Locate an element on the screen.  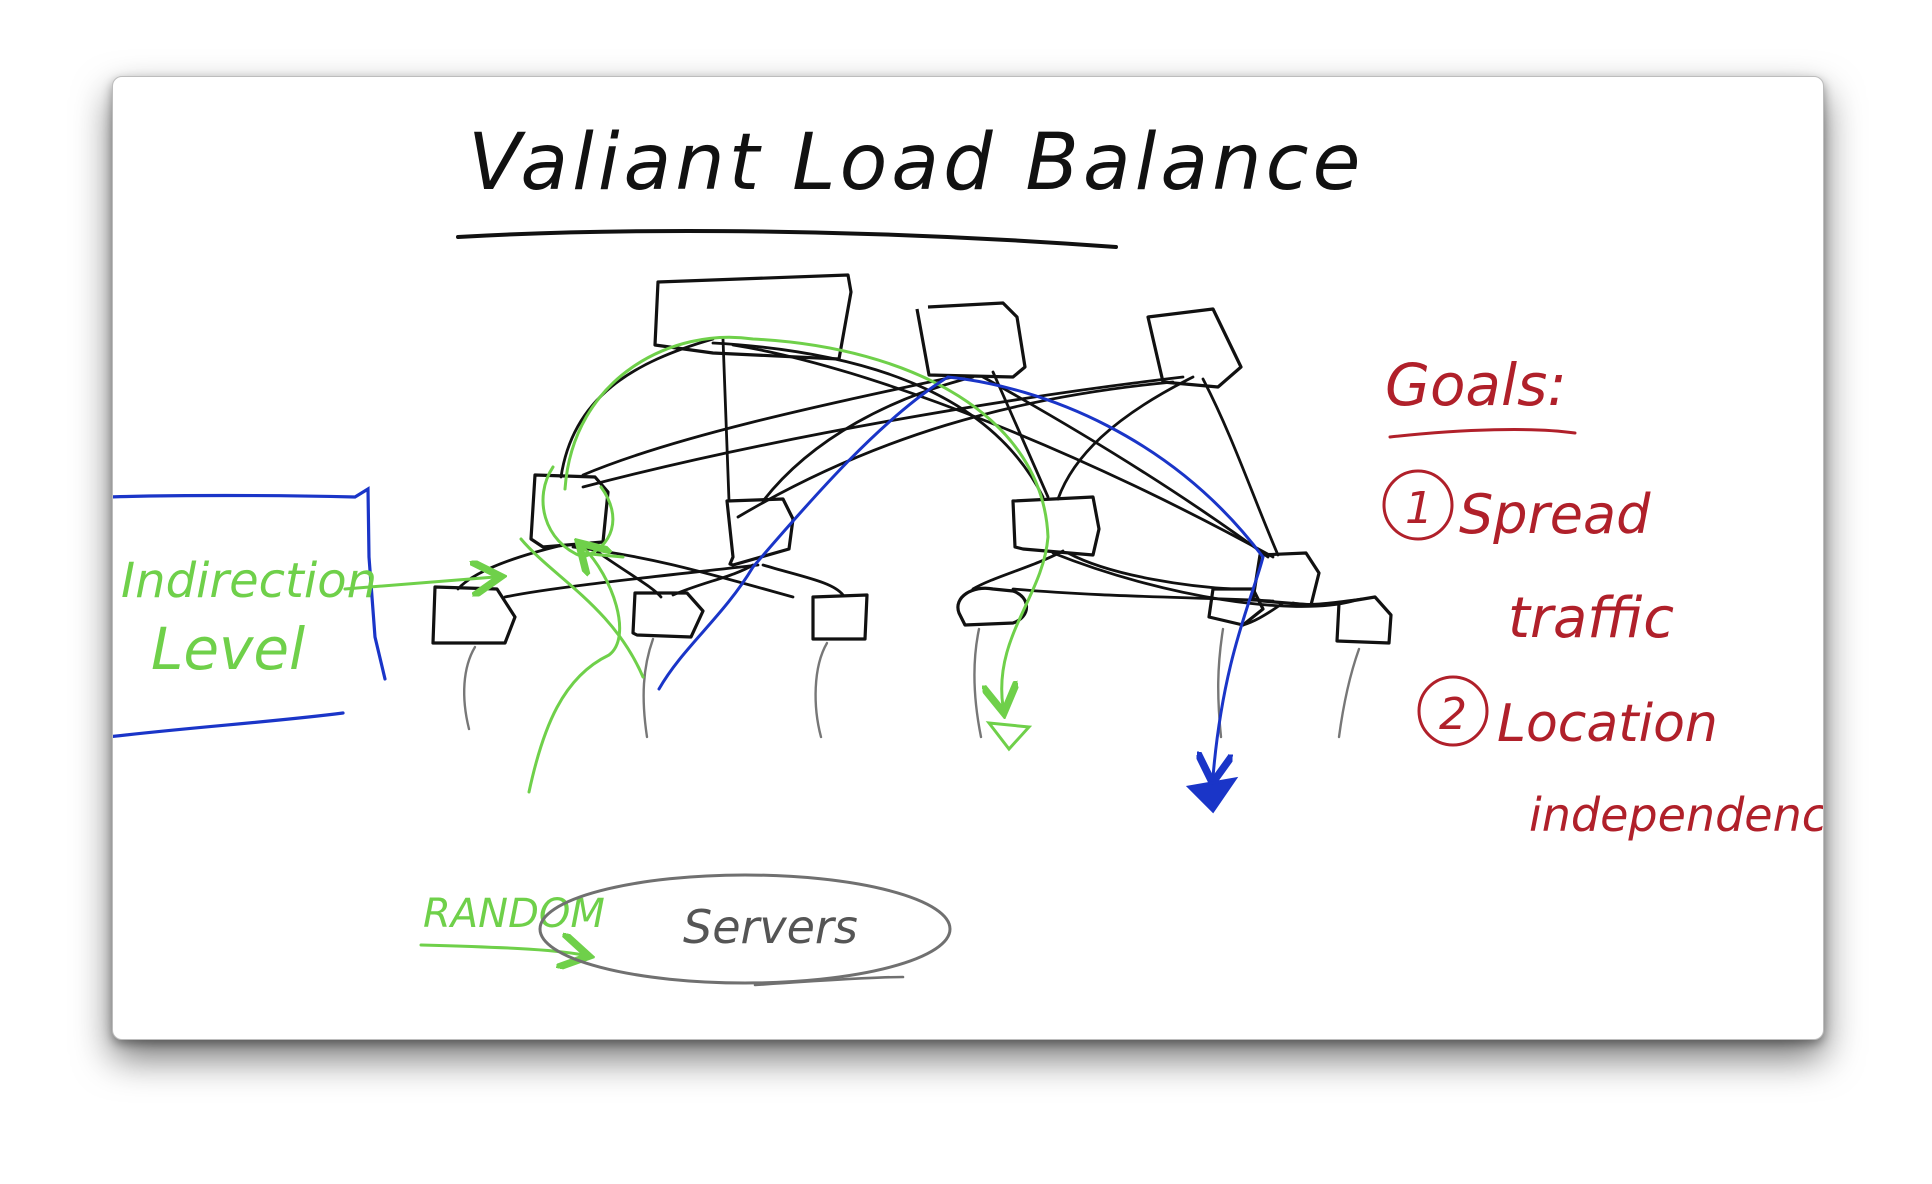
indirection-bracket is located at coordinates (250, 612).